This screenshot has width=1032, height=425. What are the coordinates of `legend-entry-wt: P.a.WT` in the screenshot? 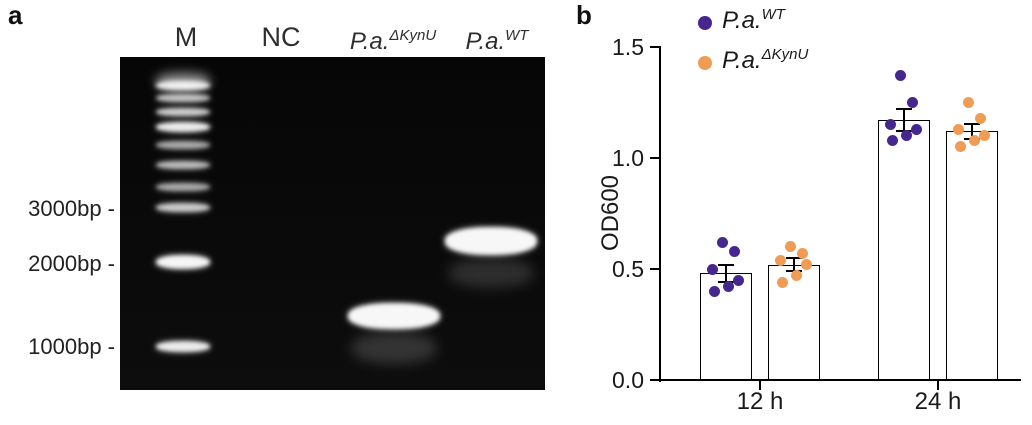 It's located at (753, 20).